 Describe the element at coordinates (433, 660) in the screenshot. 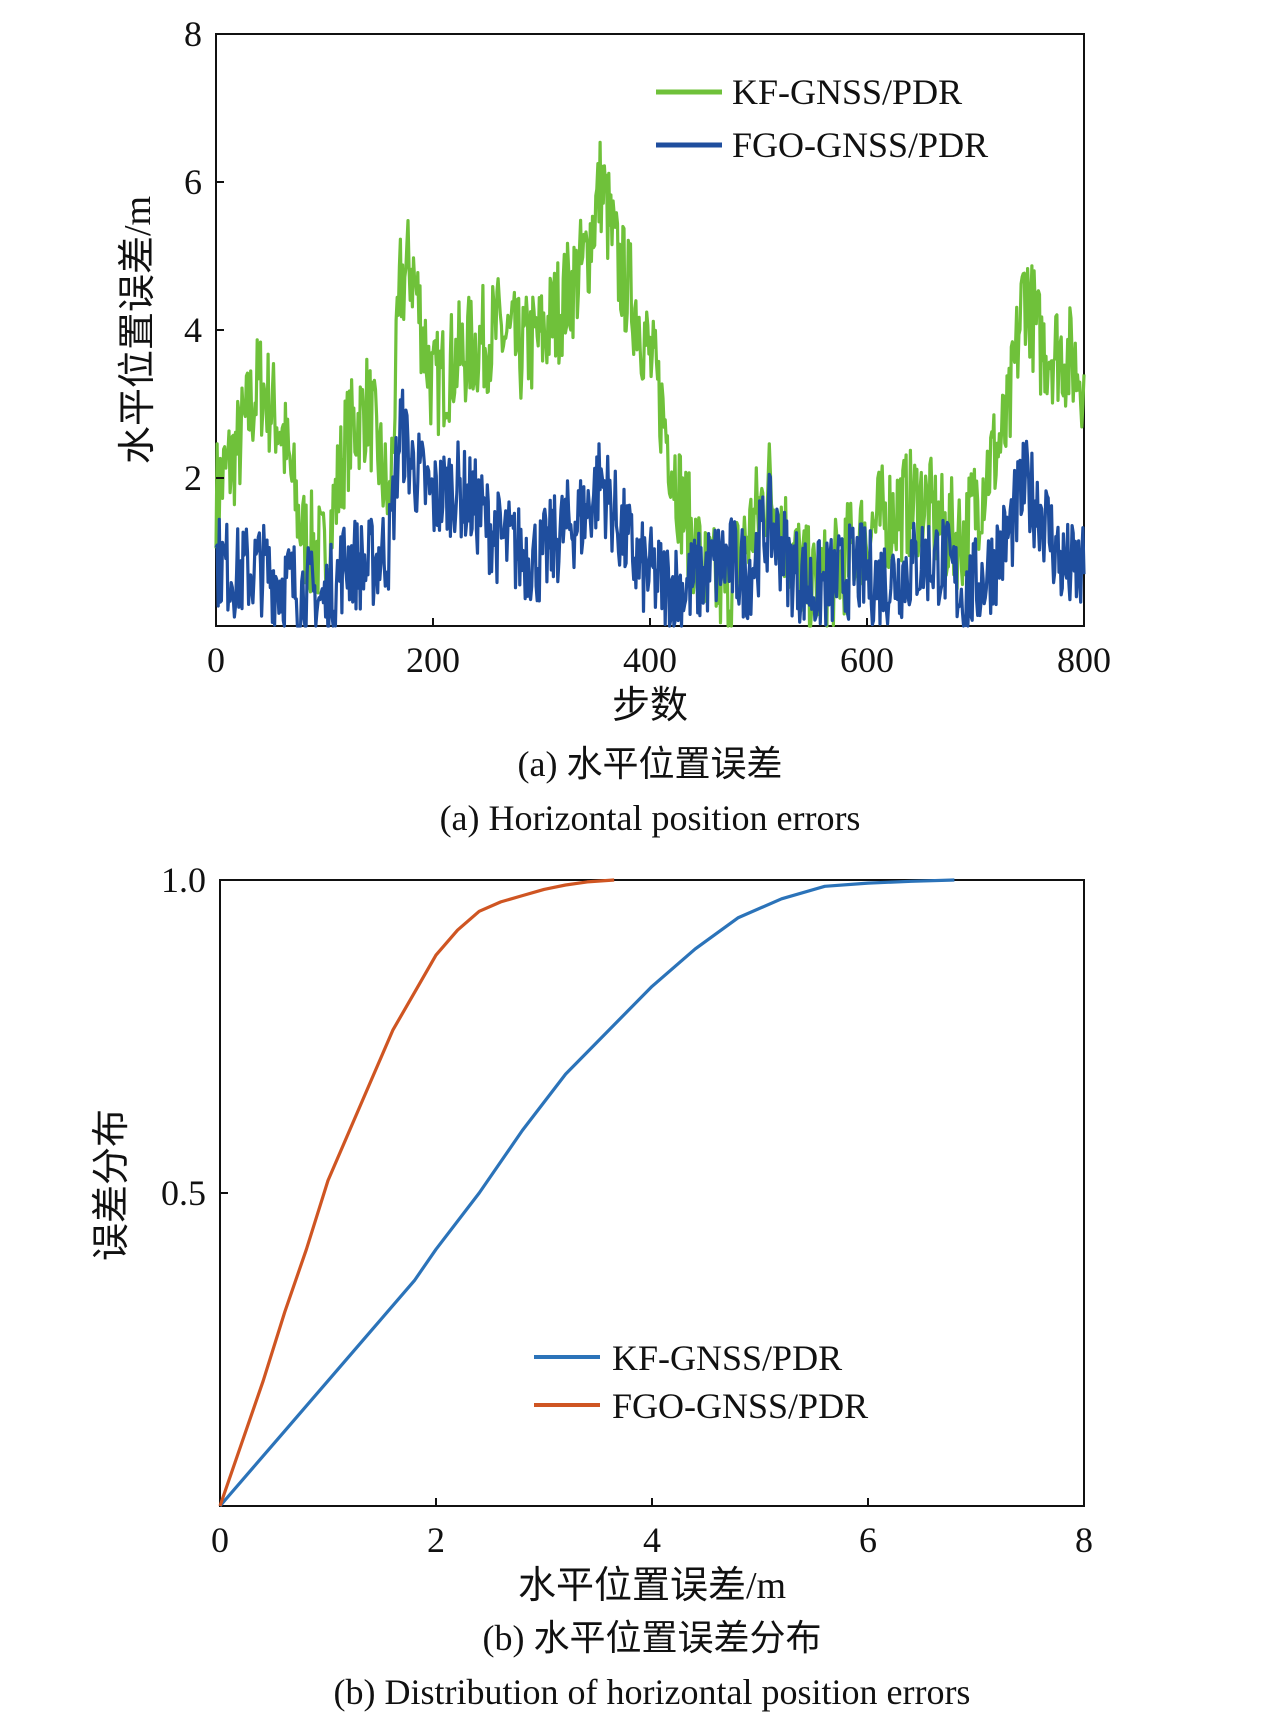

I see `x-tick-label: 200` at that location.